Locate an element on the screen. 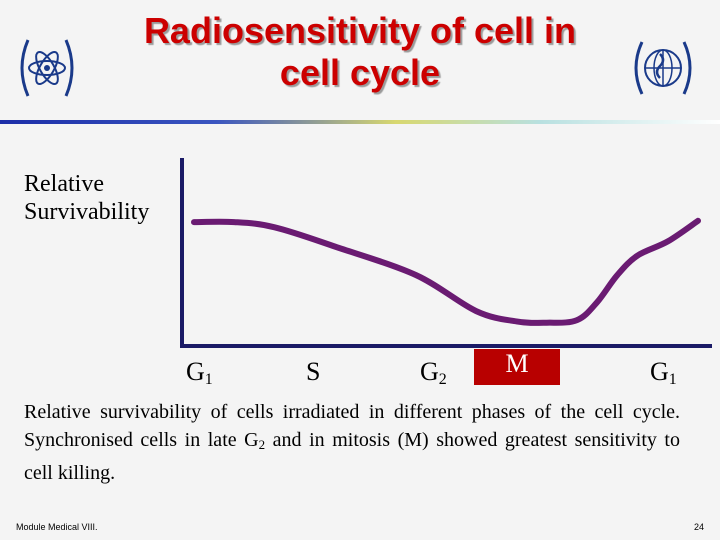 The image size is (720, 540). x-tick-label-g2: G2 is located at coordinates (433, 376).